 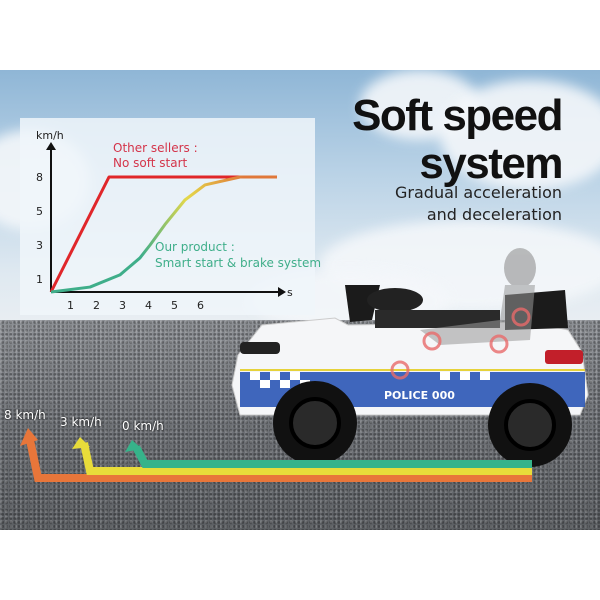 I want to click on series-other-sellers-line, so click(x=163, y=234).